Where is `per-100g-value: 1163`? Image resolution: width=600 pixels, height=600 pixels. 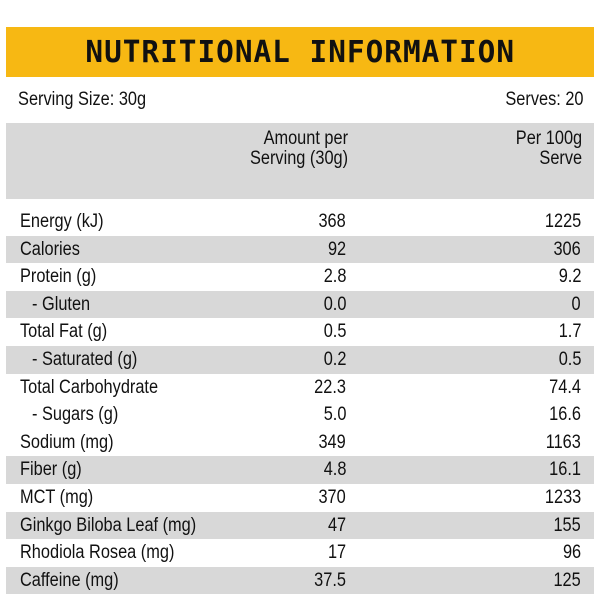
per-100g-value: 1163 is located at coordinates (563, 442).